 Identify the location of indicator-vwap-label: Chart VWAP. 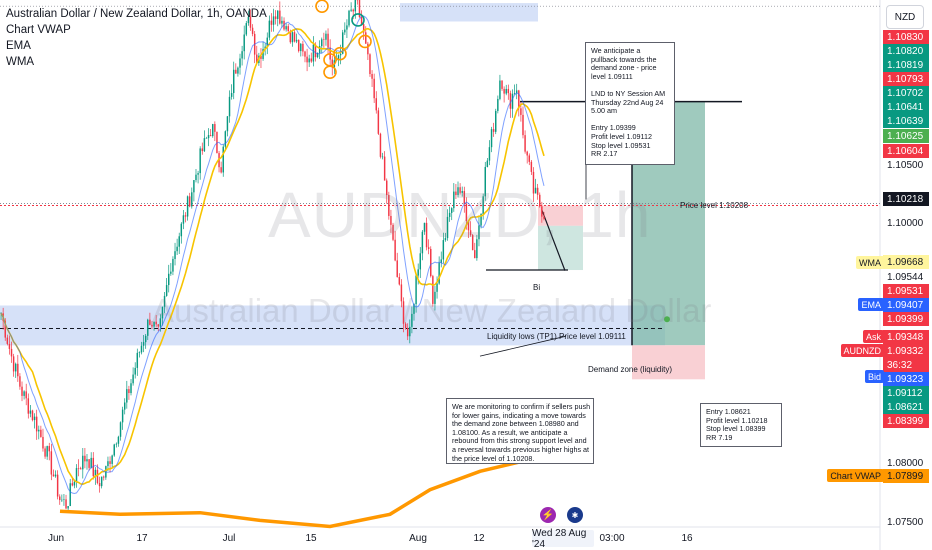
(38, 30).